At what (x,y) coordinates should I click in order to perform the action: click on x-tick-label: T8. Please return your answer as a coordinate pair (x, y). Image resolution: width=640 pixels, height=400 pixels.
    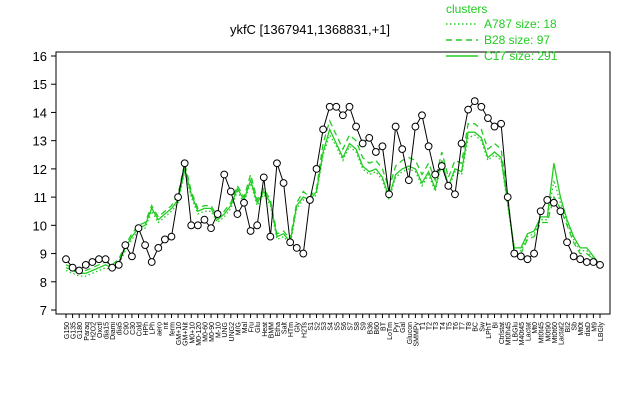
    Looking at the image, I should click on (469, 326).